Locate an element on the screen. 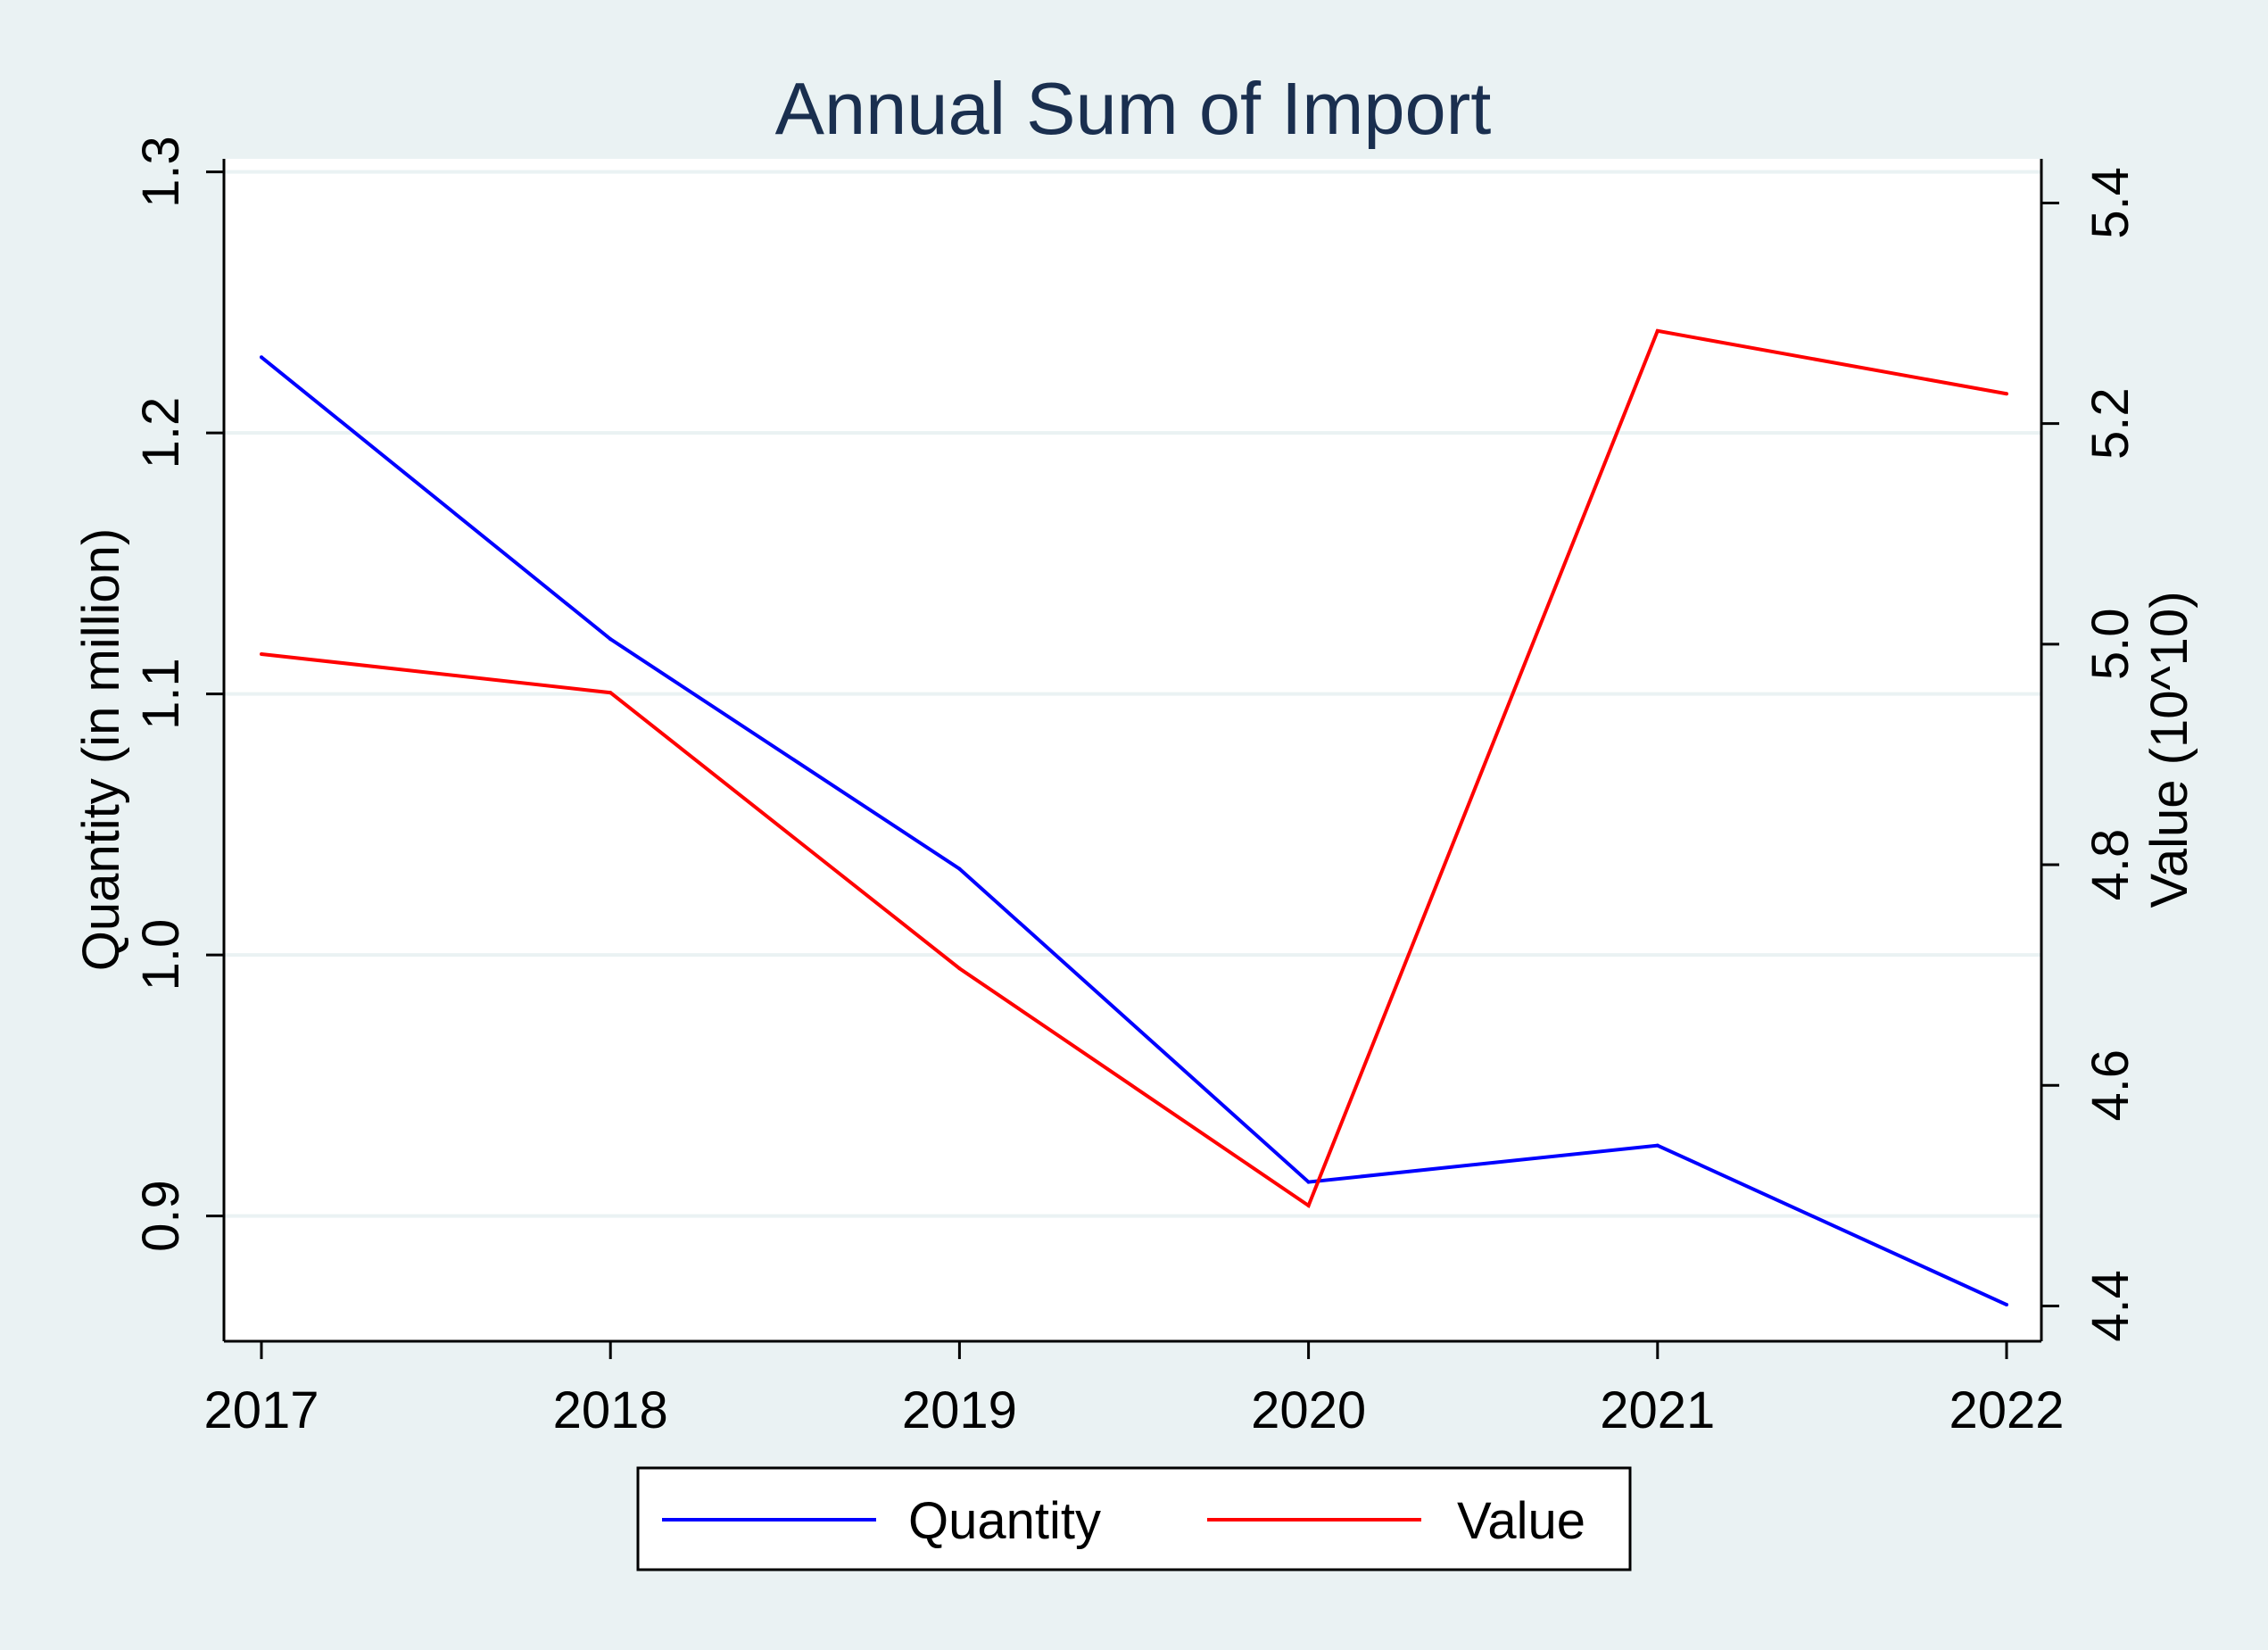 The image size is (2268, 1650). right-tick-label: 4.8 is located at coordinates (2111, 865).